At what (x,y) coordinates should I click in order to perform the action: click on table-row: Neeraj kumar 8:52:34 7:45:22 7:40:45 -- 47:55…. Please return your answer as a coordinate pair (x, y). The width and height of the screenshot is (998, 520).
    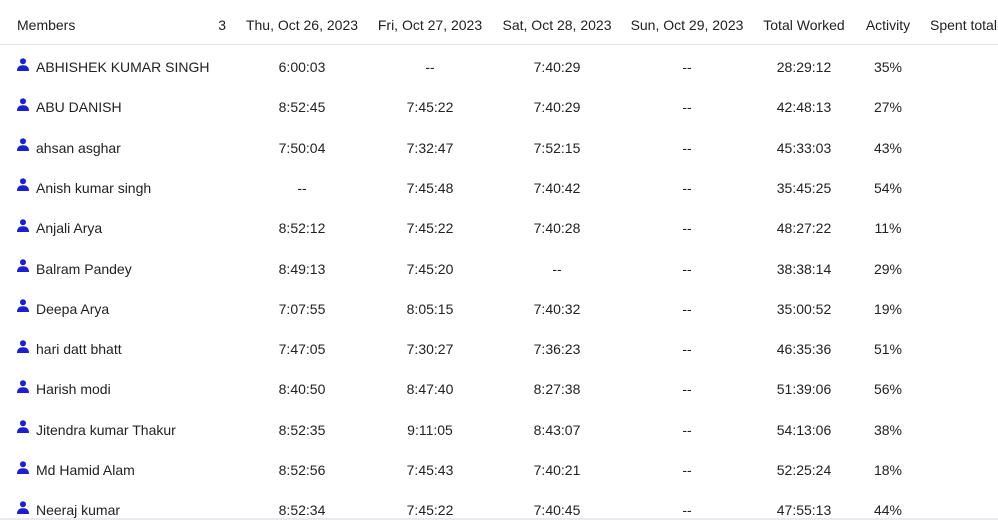
    Looking at the image, I should click on (499, 505).